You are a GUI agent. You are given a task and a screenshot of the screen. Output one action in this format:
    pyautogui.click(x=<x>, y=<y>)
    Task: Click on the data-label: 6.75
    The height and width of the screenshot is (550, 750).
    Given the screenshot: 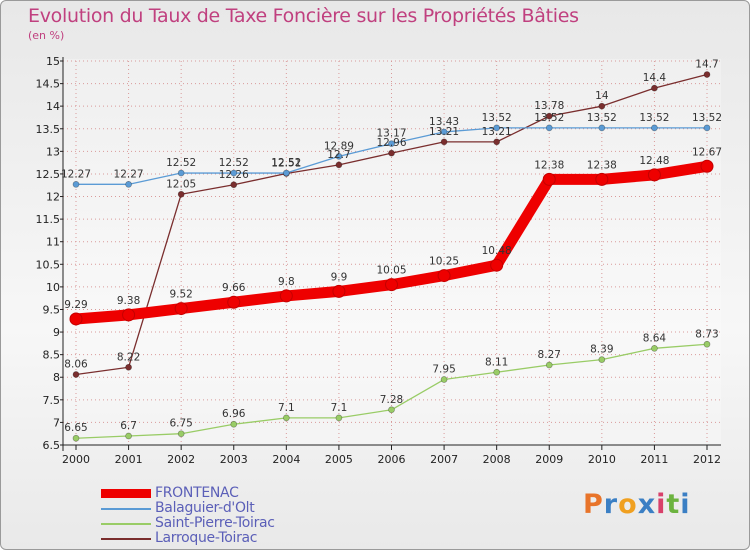 What is the action you would take?
    pyautogui.click(x=180, y=424)
    